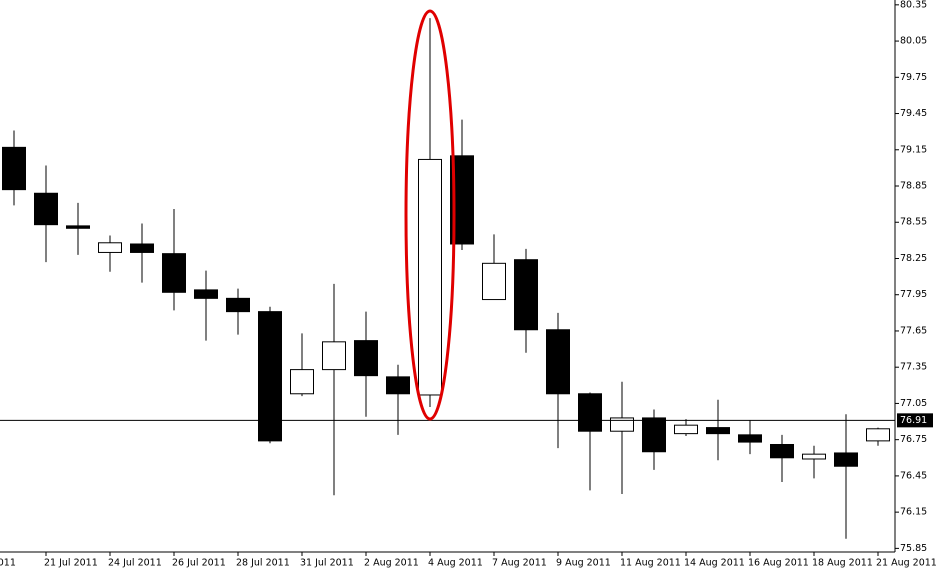 Image resolution: width=937 pixels, height=570 pixels. I want to click on y-tick-label: 80.05, so click(913, 41).